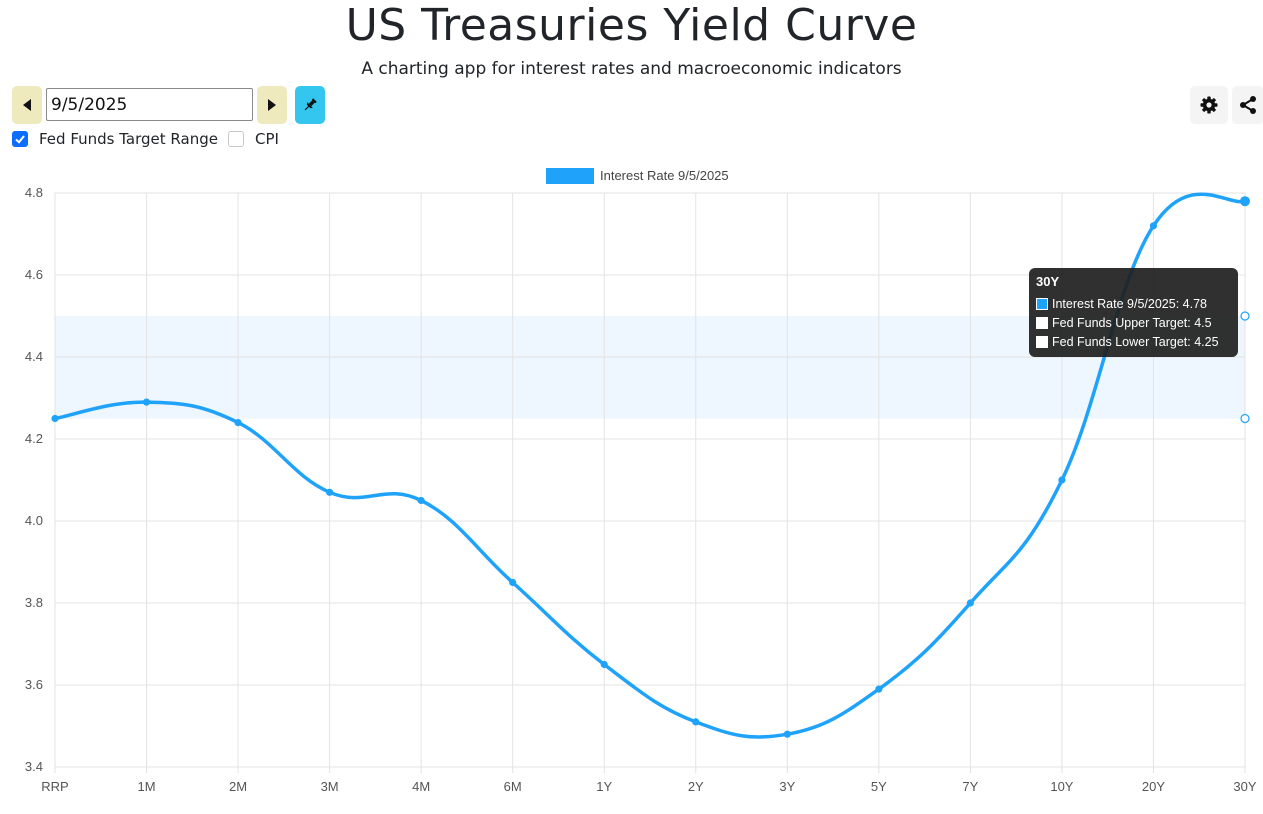 This screenshot has width=1263, height=814. Describe the element at coordinates (147, 786) in the screenshot. I see `x-tick-label: 1M` at that location.